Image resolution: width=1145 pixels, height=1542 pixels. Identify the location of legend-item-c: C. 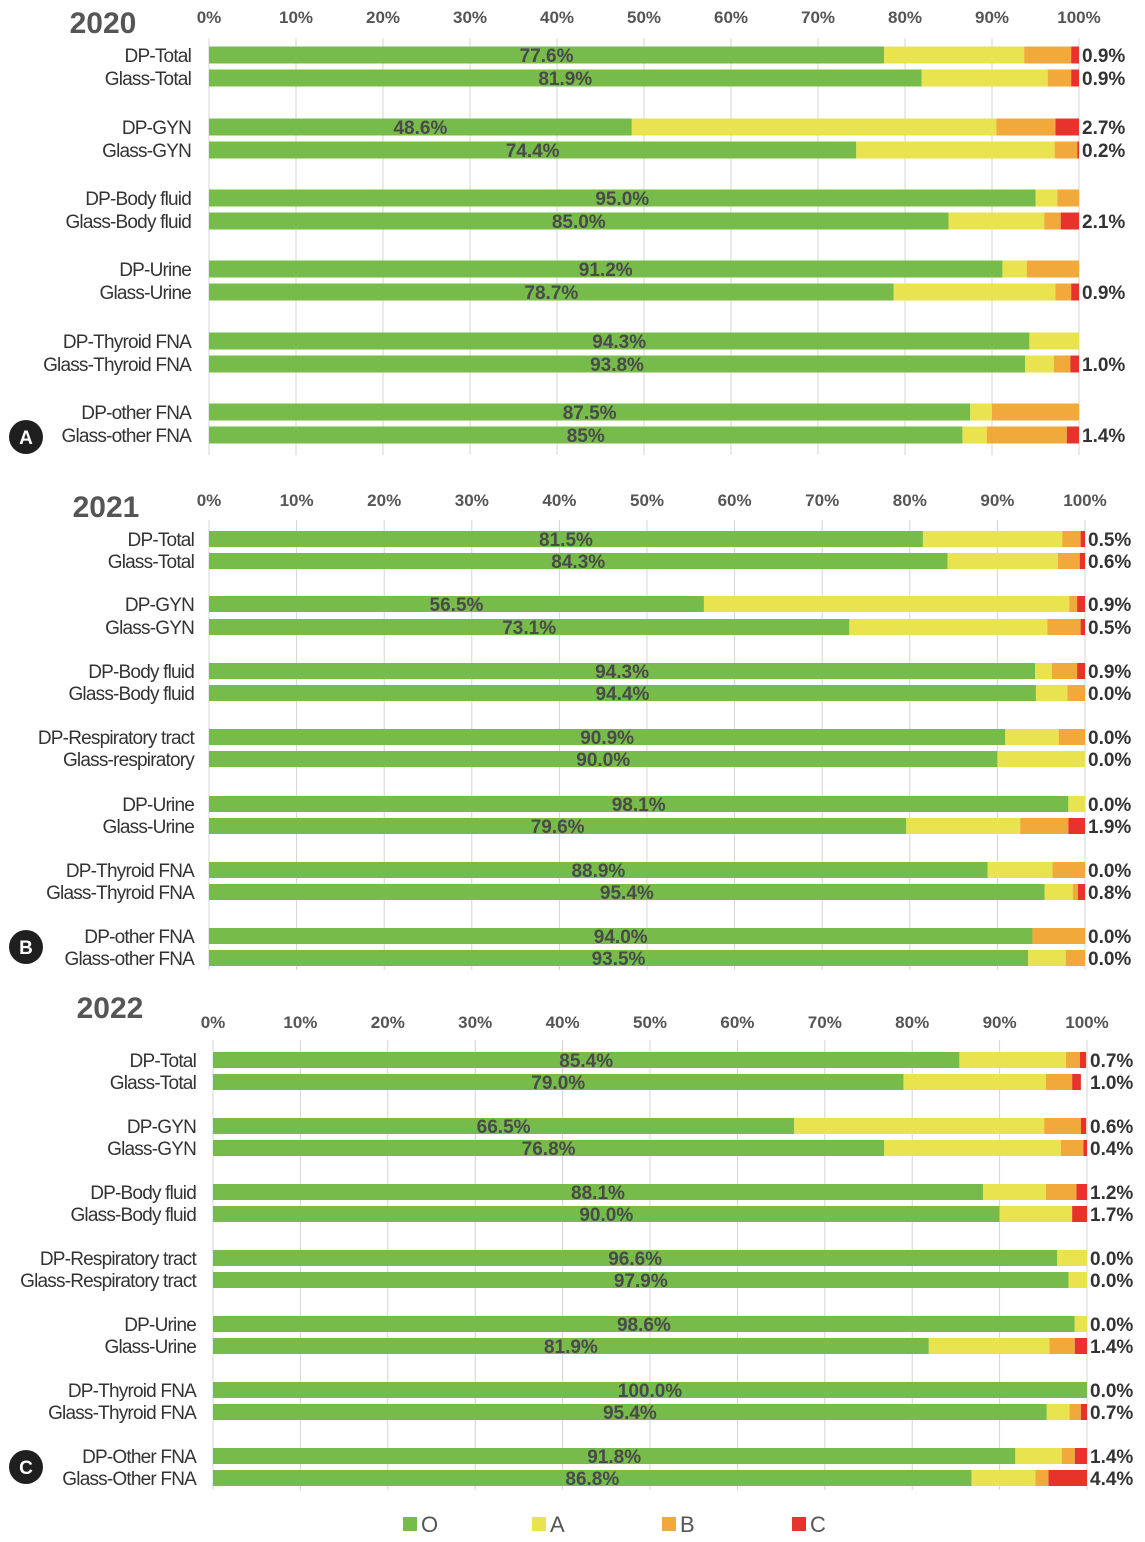
(809, 1524).